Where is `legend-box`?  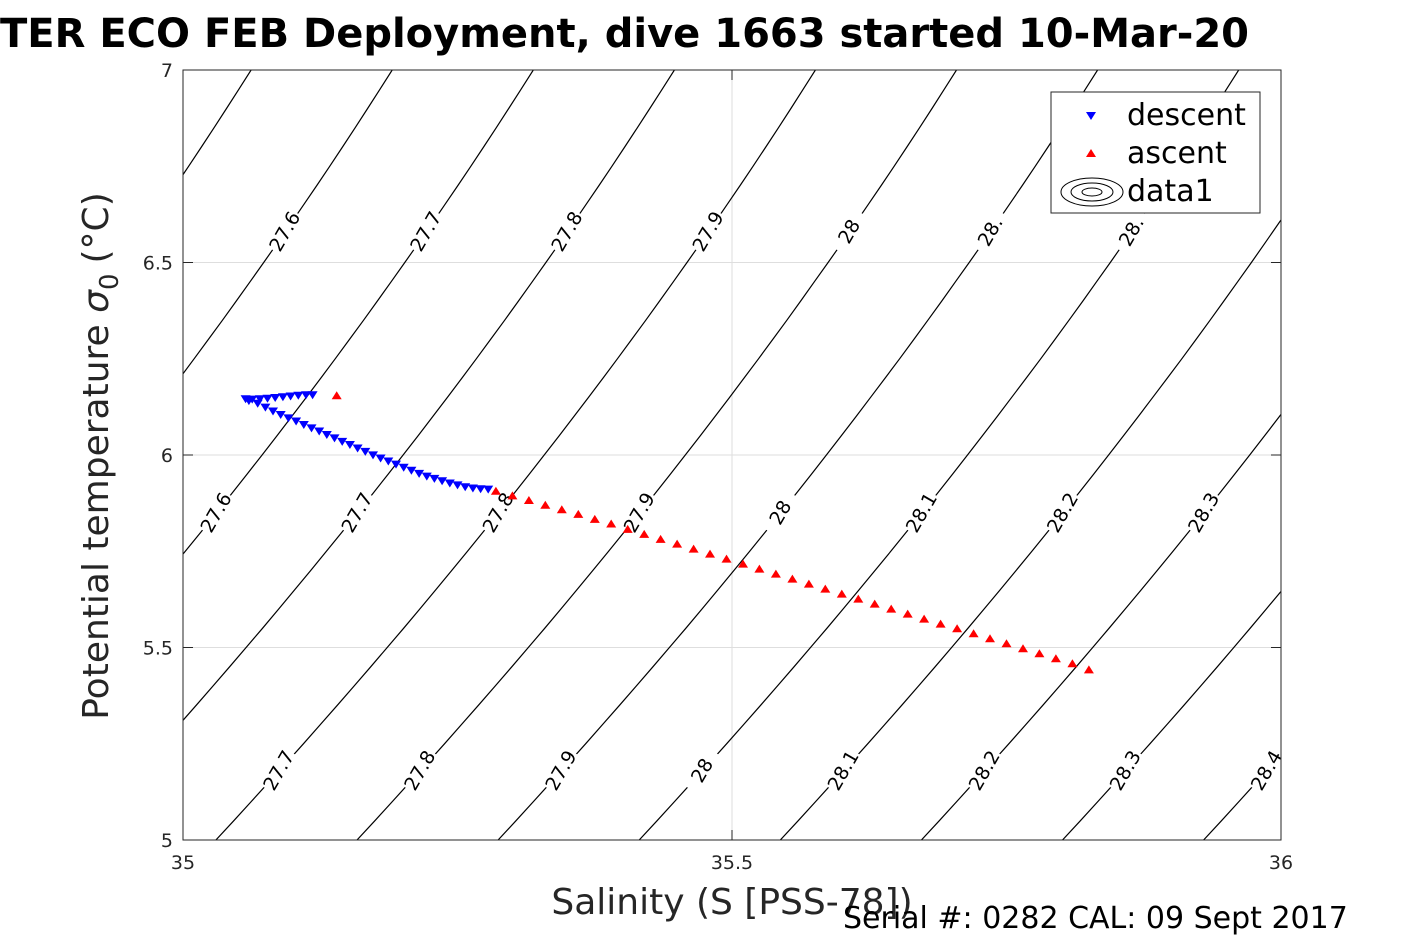
legend-box is located at coordinates (1155, 152).